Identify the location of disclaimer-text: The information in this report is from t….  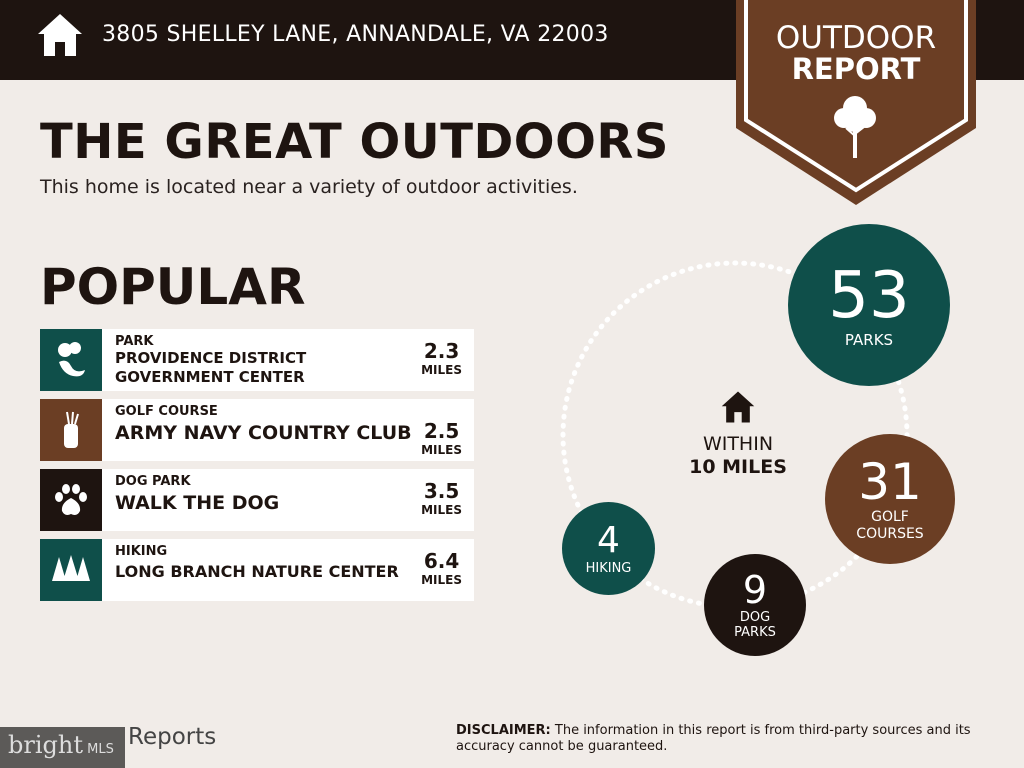
(713, 738).